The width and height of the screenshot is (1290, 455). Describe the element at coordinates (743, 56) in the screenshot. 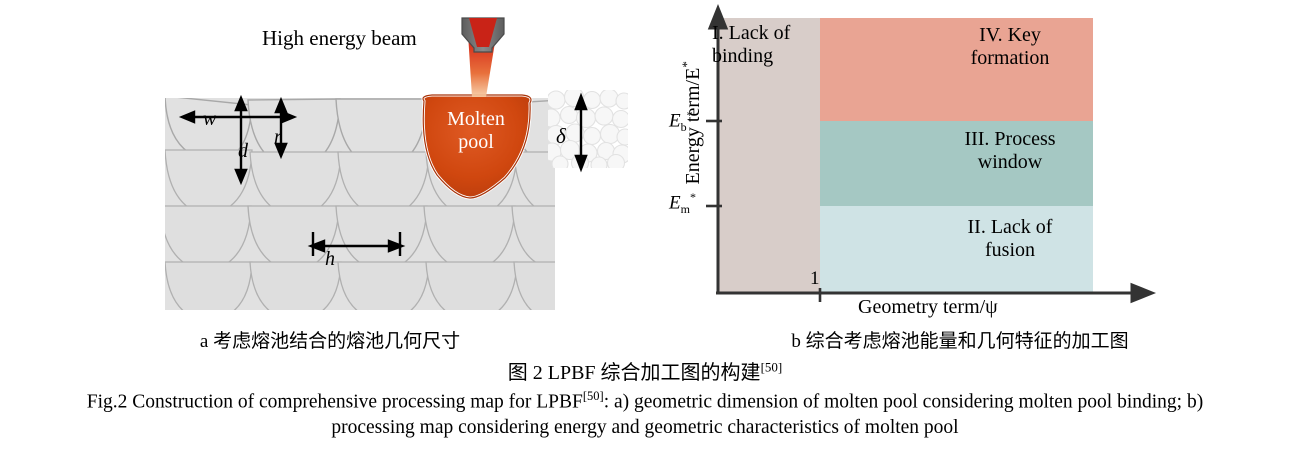

I see `region-1-line2: binding` at that location.